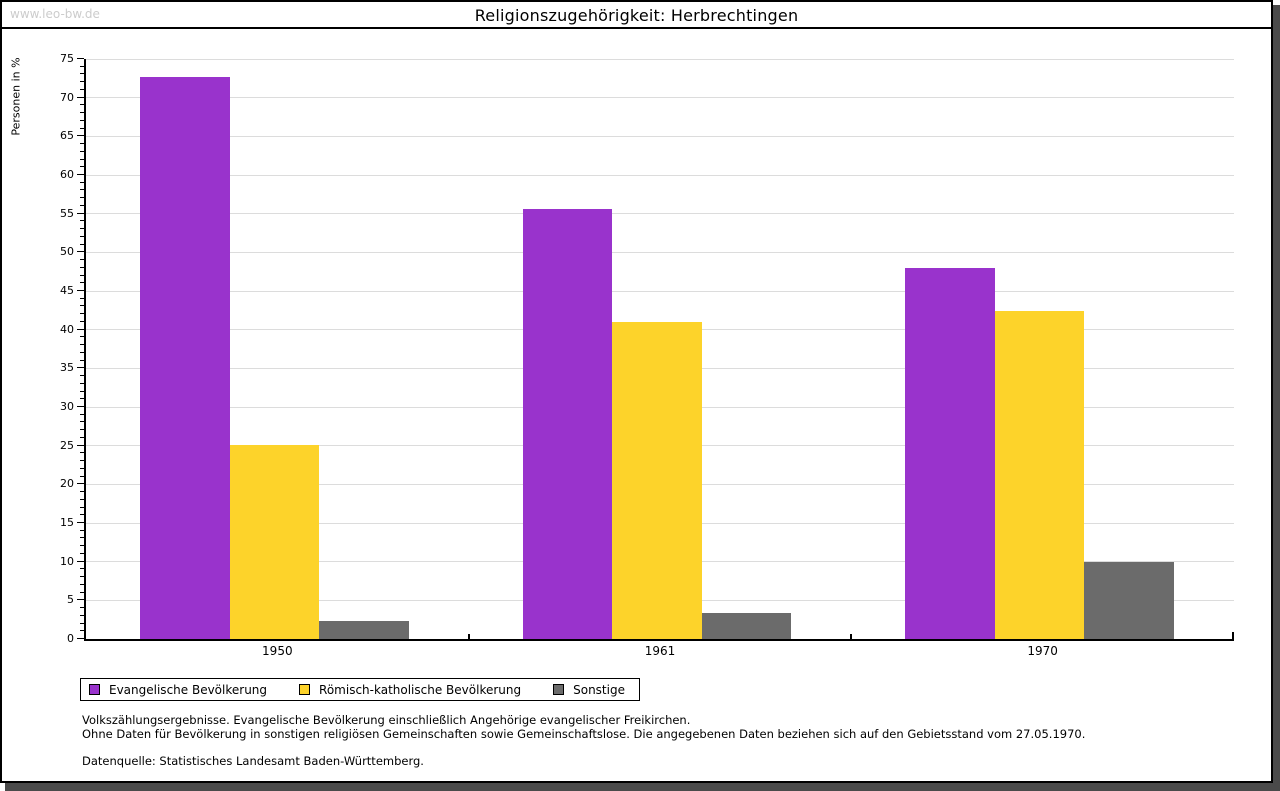 The height and width of the screenshot is (791, 1280). Describe the element at coordinates (67, 97) in the screenshot. I see `y-tick-label-70: 70` at that location.